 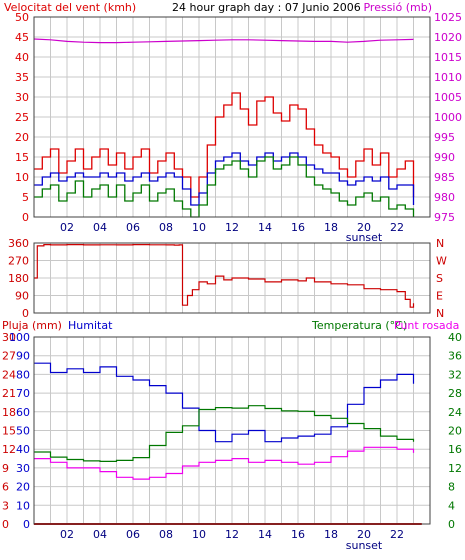 I want to click on temperature-ytick-0: 0, so click(x=451, y=524).